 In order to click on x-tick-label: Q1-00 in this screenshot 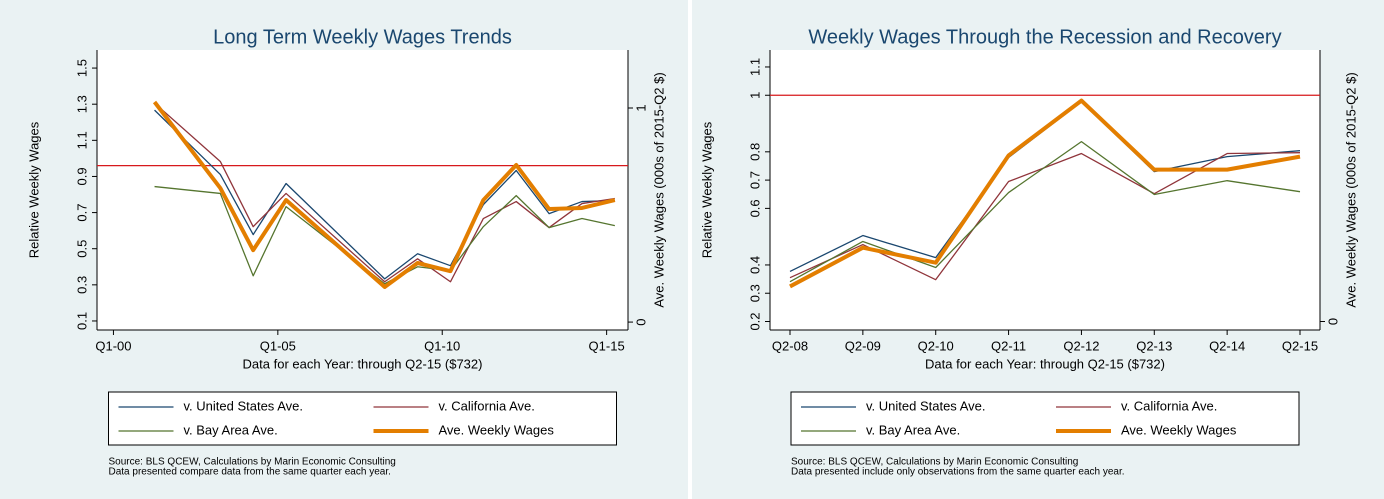, I will do `click(113, 345)`.